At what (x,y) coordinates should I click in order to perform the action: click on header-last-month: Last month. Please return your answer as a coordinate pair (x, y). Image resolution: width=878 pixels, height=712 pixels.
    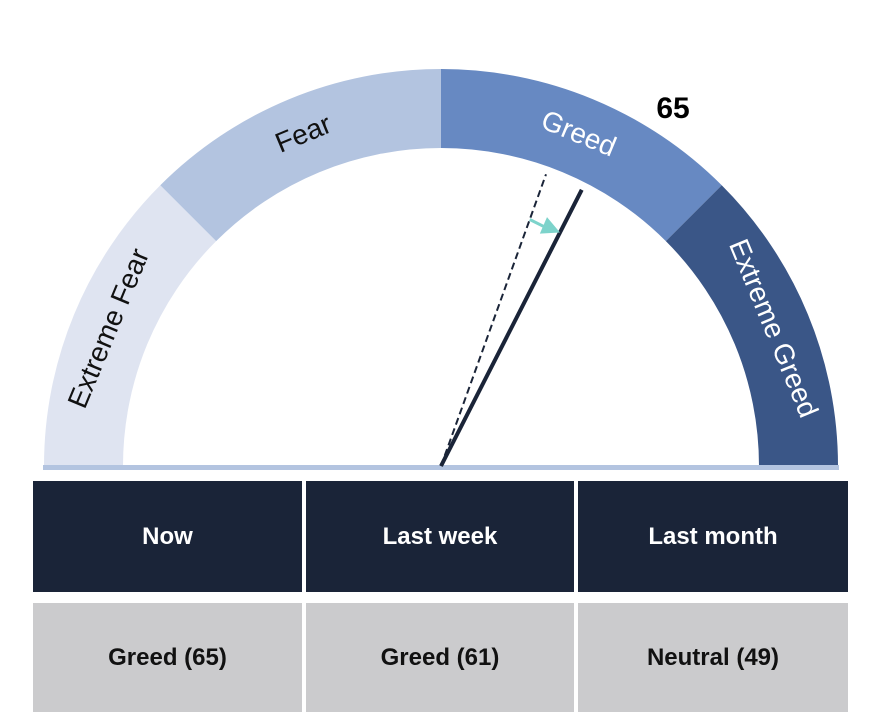
    Looking at the image, I should click on (713, 536).